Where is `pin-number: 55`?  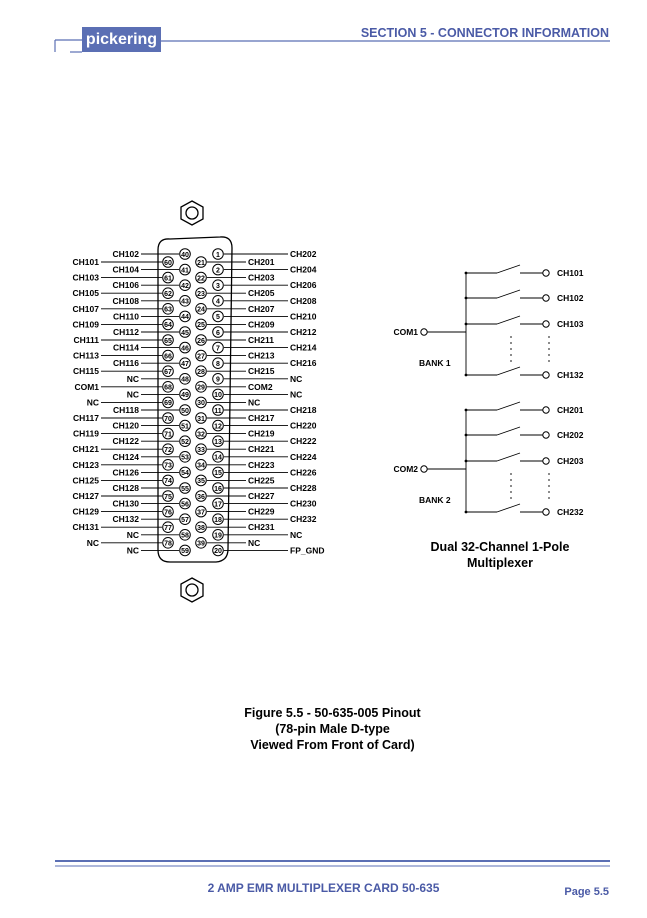 pin-number: 55 is located at coordinates (185, 489).